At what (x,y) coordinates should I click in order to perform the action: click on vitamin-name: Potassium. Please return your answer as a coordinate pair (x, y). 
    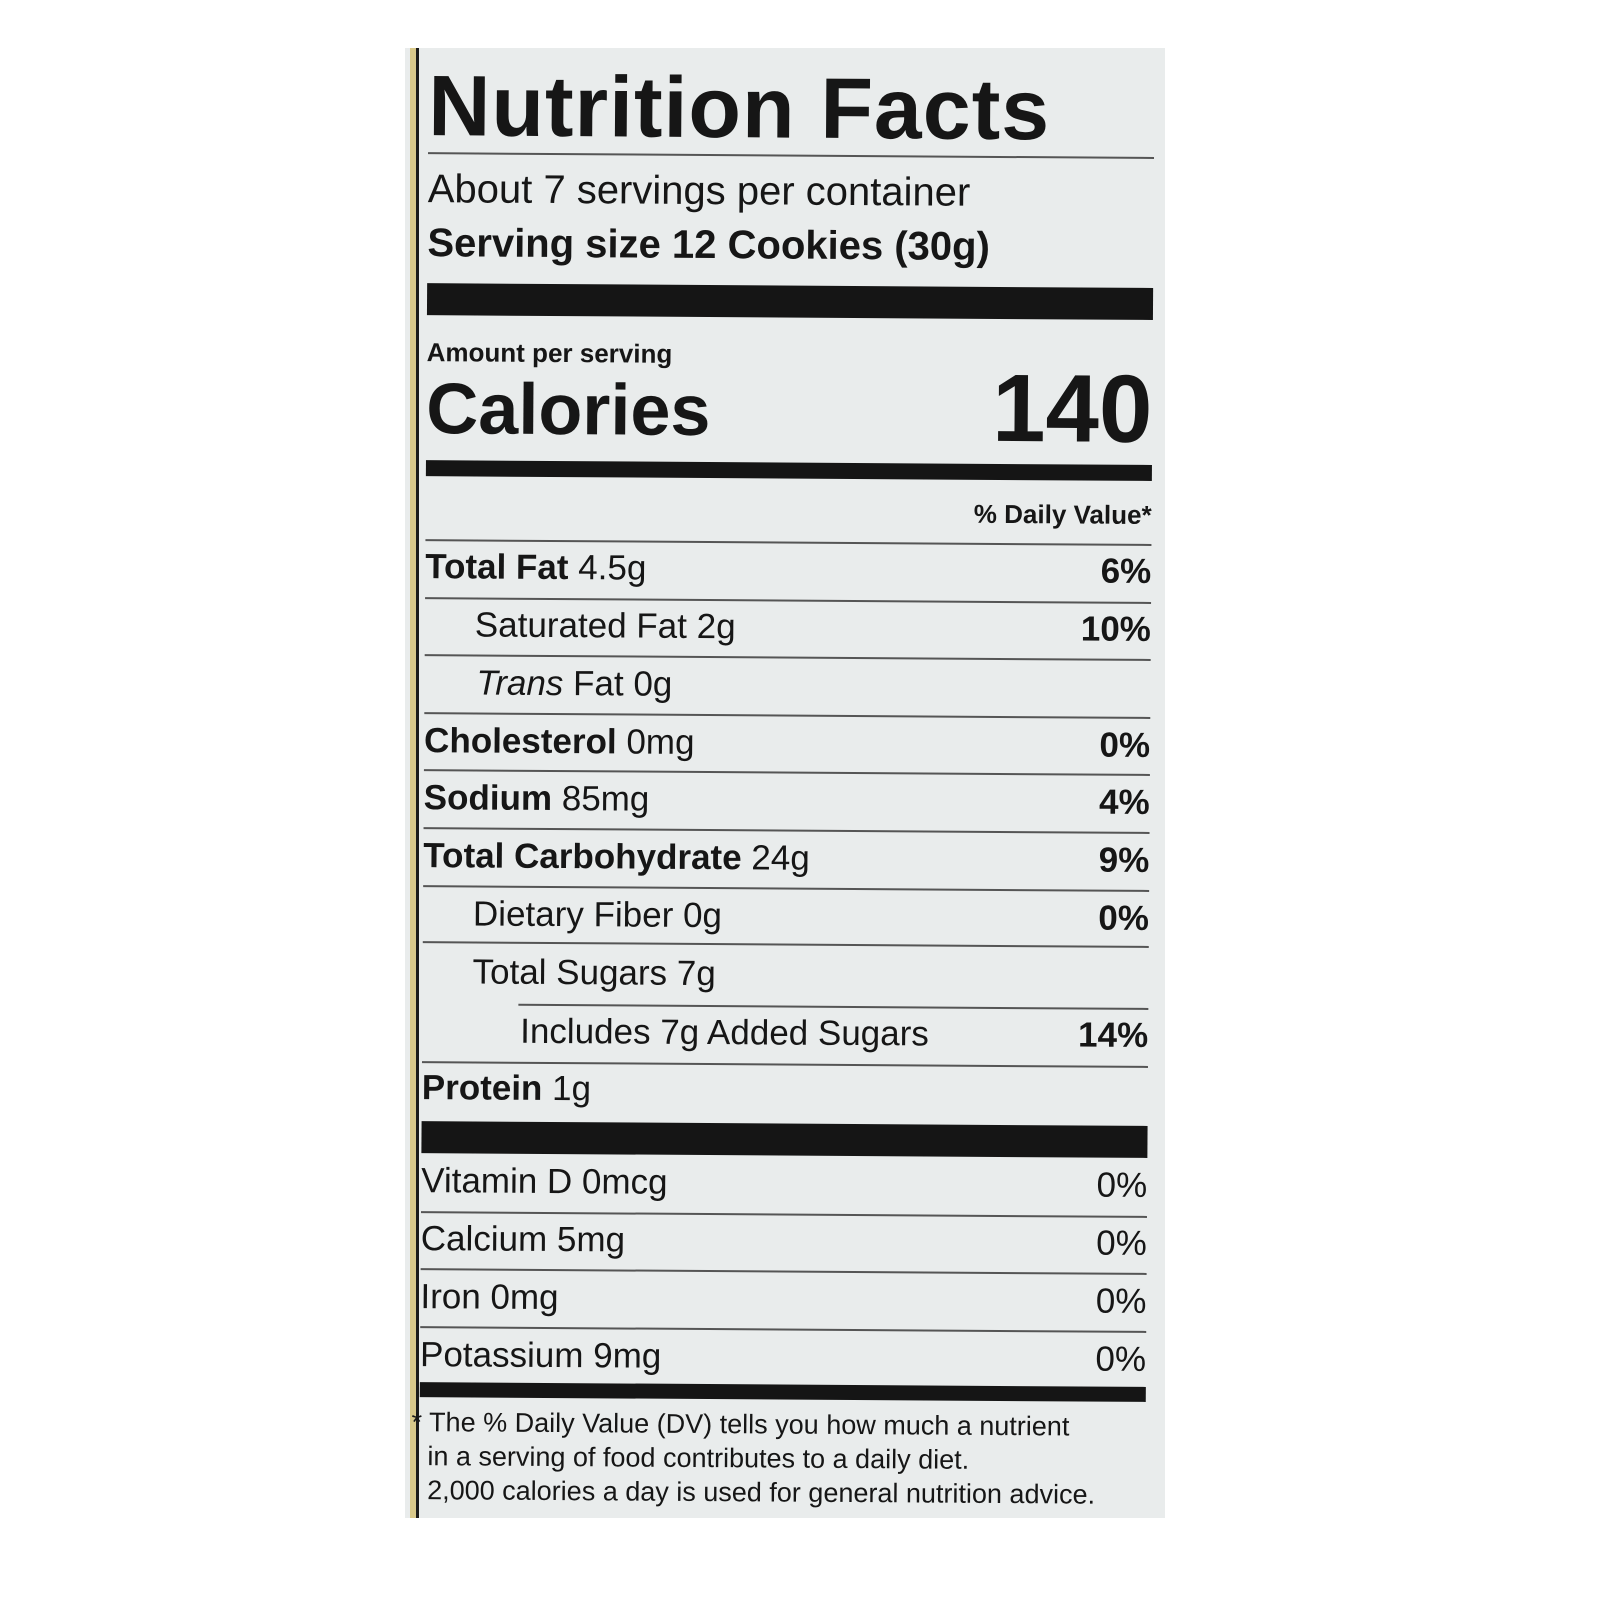
    Looking at the image, I should click on (501, 1355).